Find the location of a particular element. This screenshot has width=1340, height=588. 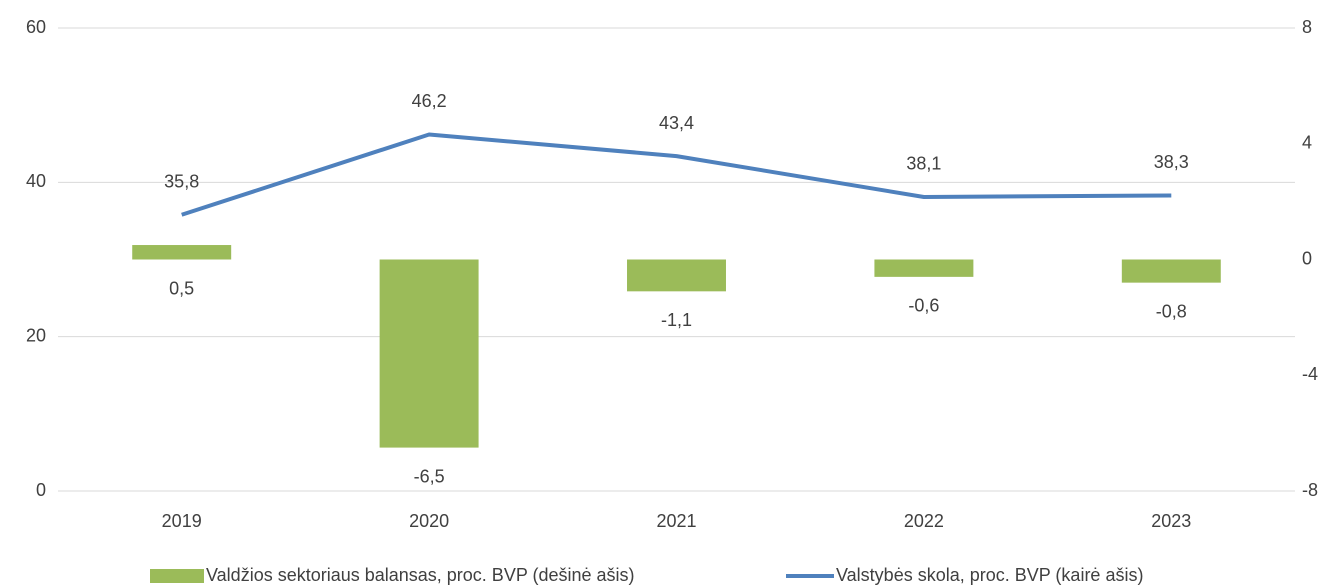

line-label: 43,4 is located at coordinates (676, 123).